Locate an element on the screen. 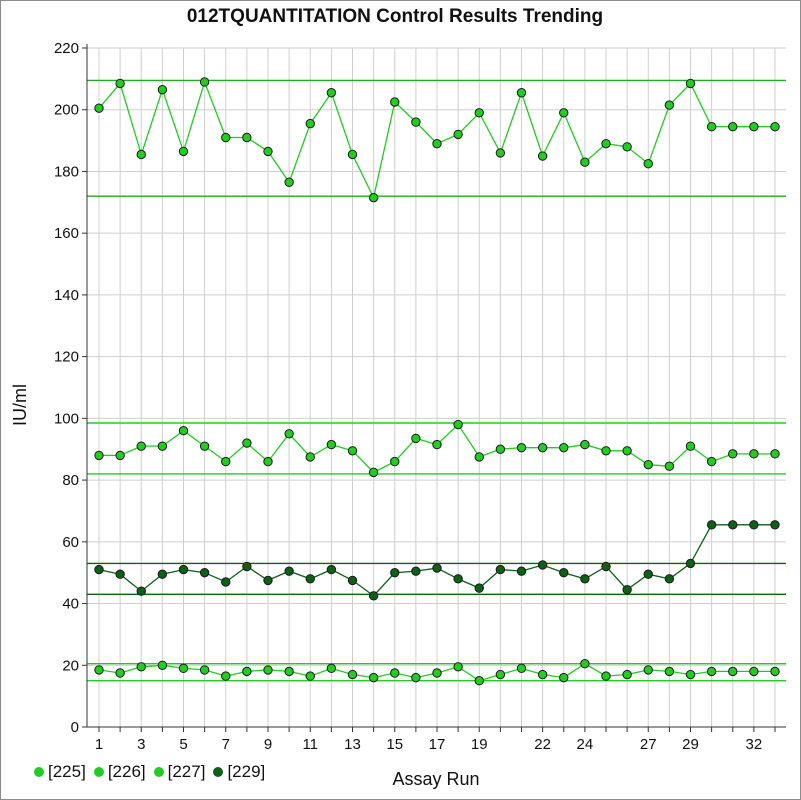 This screenshot has height=800, width=801. x-tick-label: 5 is located at coordinates (183, 744).